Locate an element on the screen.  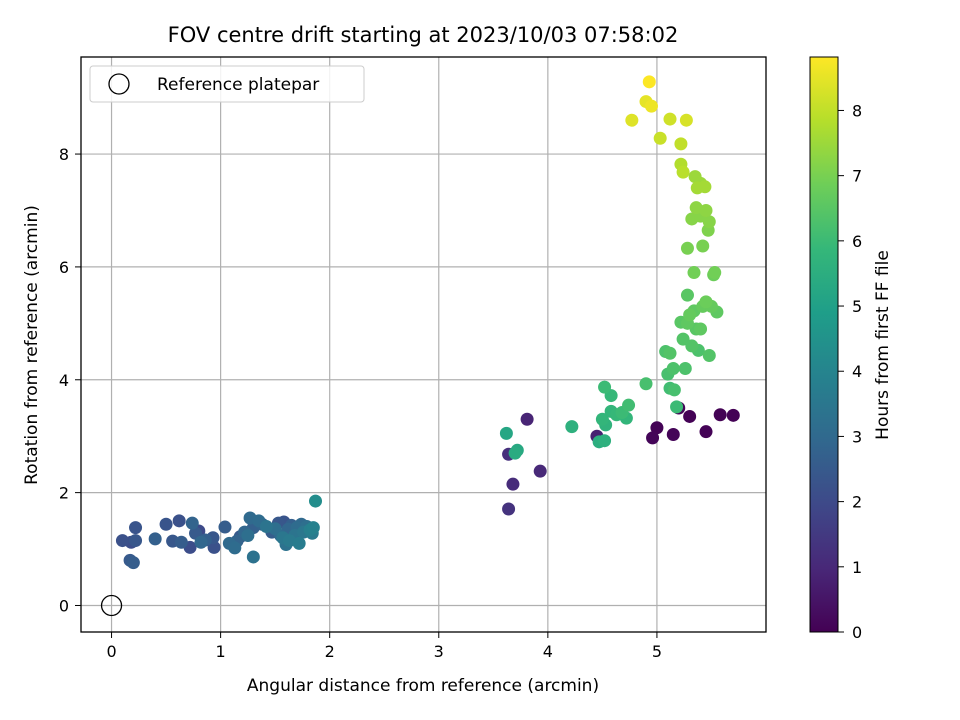
colorbar-tick-label: 6 is located at coordinates (857, 241).